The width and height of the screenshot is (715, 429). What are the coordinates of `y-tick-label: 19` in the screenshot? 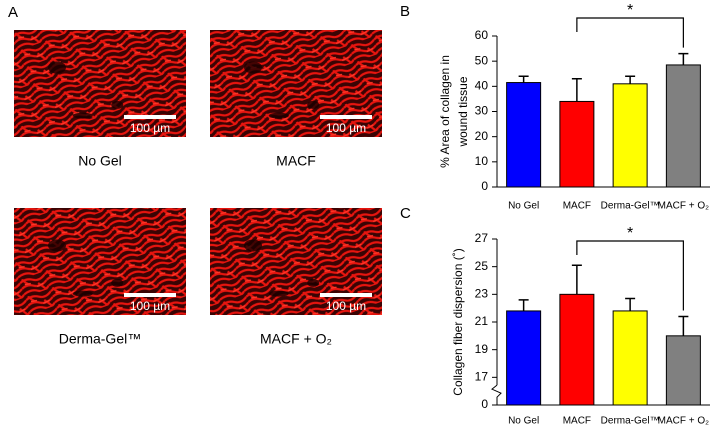 It's located at (482, 349).